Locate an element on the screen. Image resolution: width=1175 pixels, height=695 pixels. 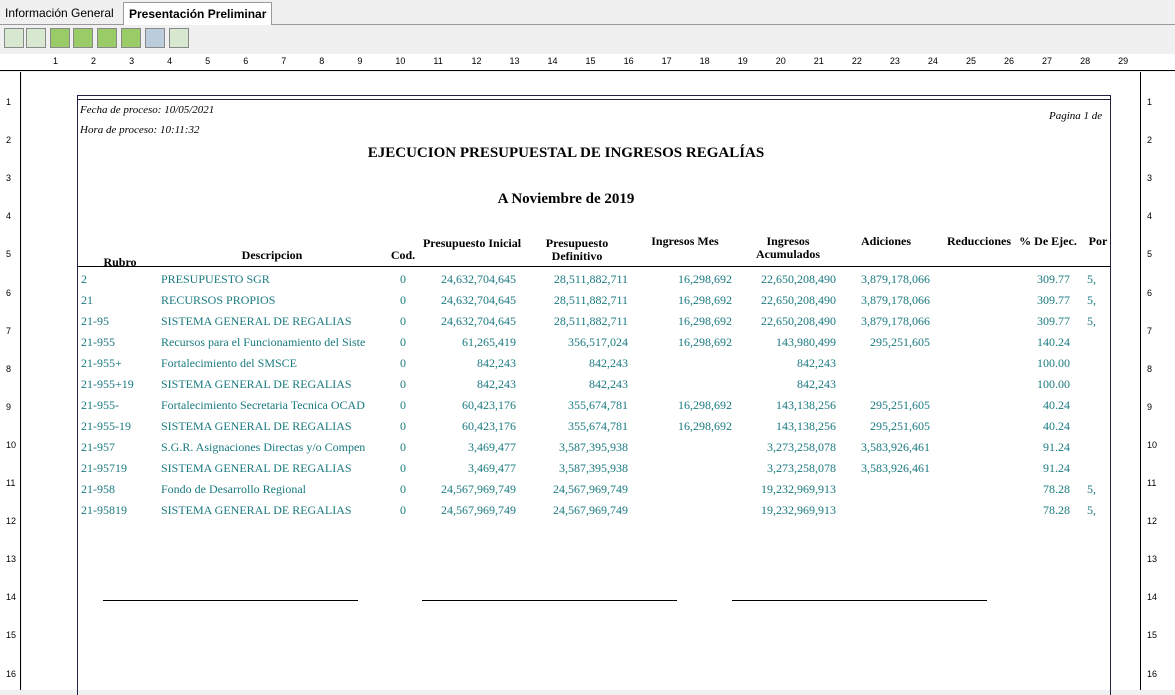
table-cell: 3,879,178,066 is located at coordinates (895, 300).